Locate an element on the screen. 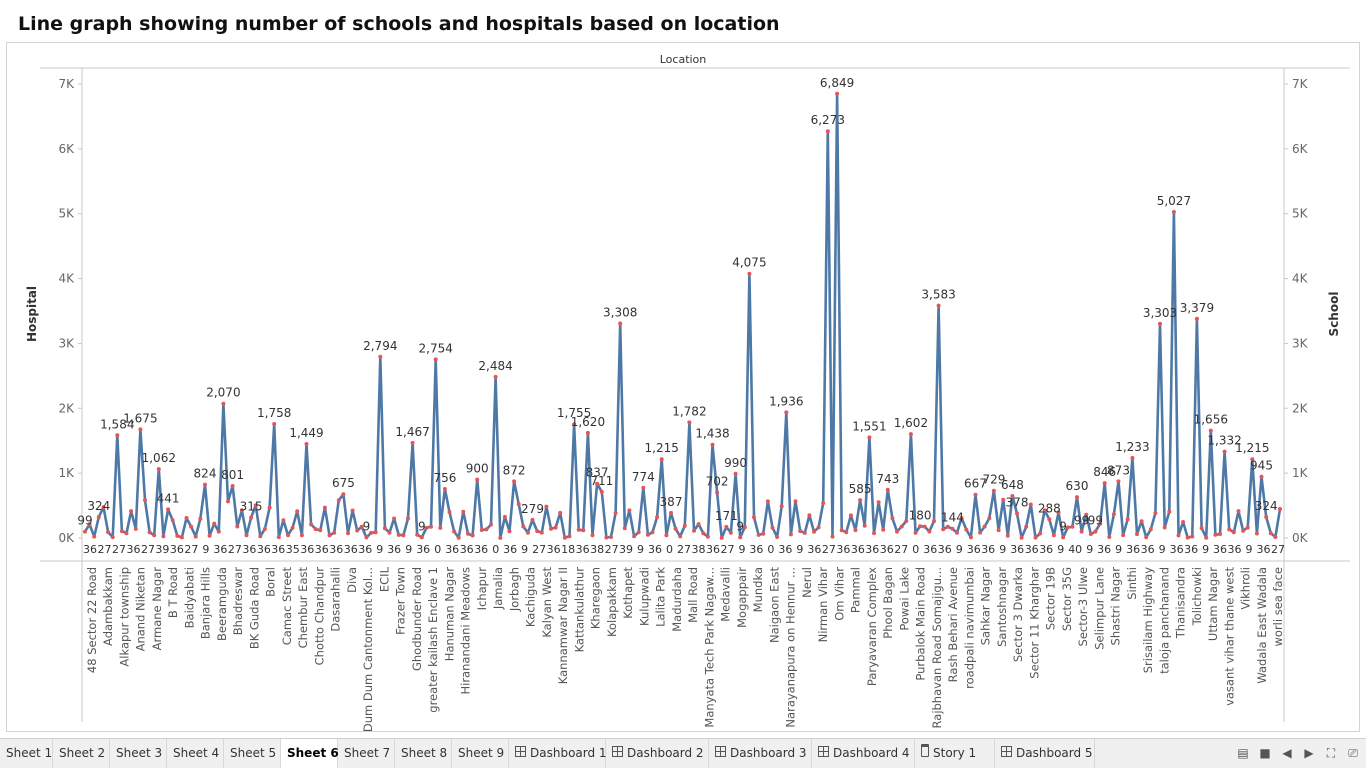 This screenshot has height=768, width=1366. tab-sheet-6: Sheet 6 is located at coordinates (310, 753).